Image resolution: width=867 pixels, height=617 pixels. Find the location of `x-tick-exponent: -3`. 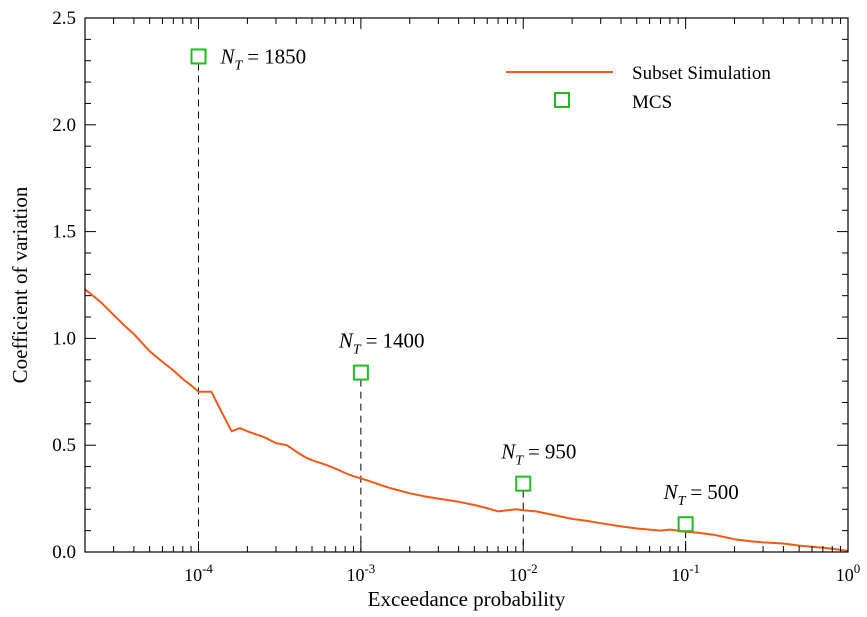

x-tick-exponent: -3 is located at coordinates (369, 568).